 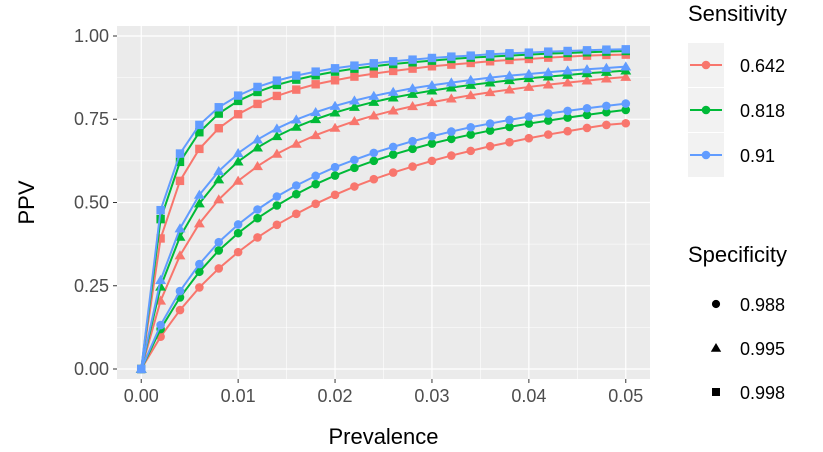 What do you see at coordinates (26, 202) in the screenshot?
I see `y-axis-title: PPV` at bounding box center [26, 202].